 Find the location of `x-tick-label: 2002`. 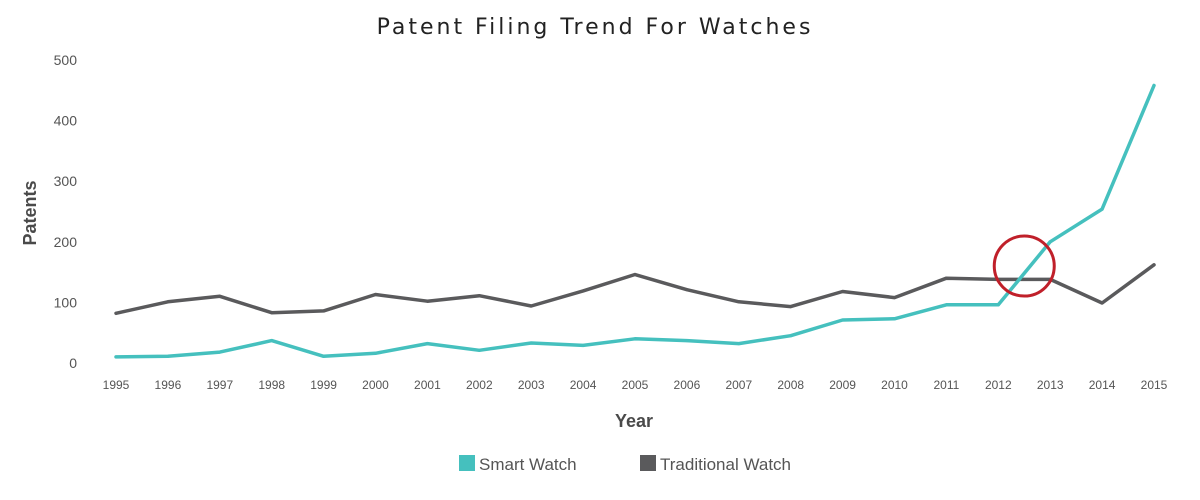

x-tick-label: 2002 is located at coordinates (479, 385).